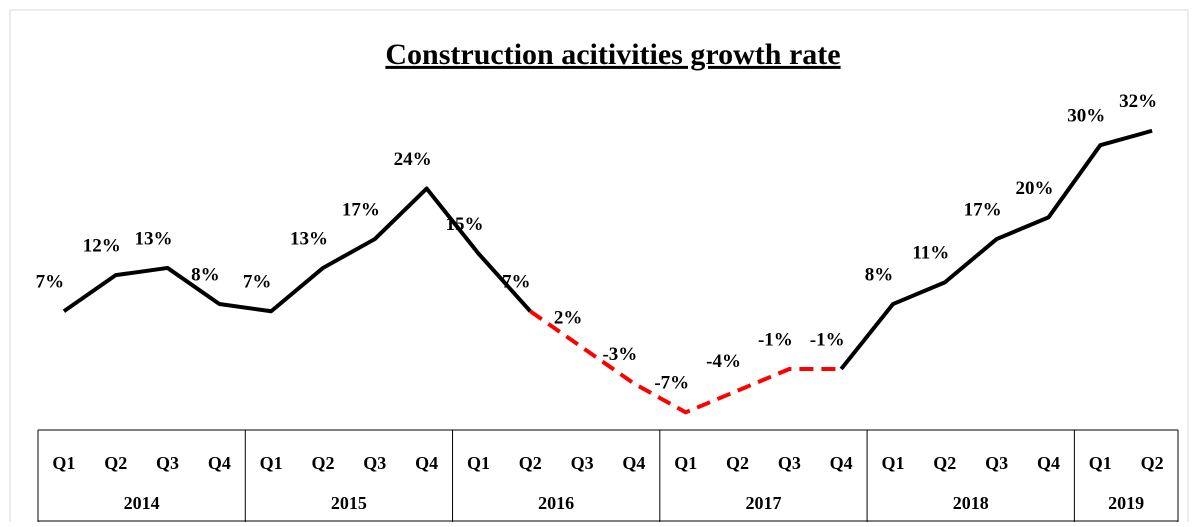 Image resolution: width=1198 pixels, height=527 pixels. I want to click on group-label: 2016, so click(556, 503).